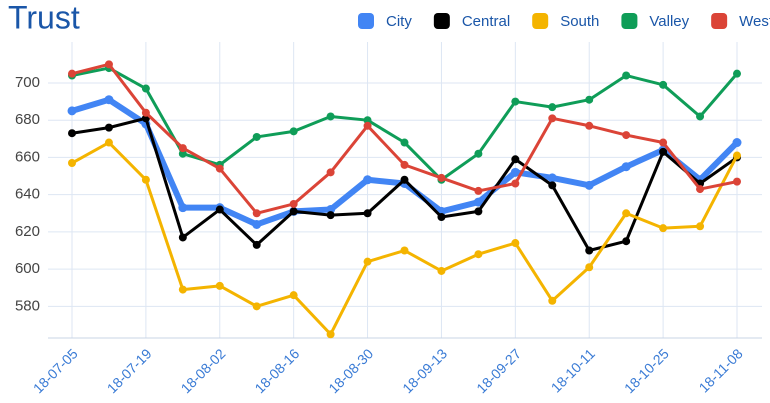 Image resolution: width=770 pixels, height=403 pixels. Describe the element at coordinates (27, 231) in the screenshot. I see `y-tick-label: 620` at that location.